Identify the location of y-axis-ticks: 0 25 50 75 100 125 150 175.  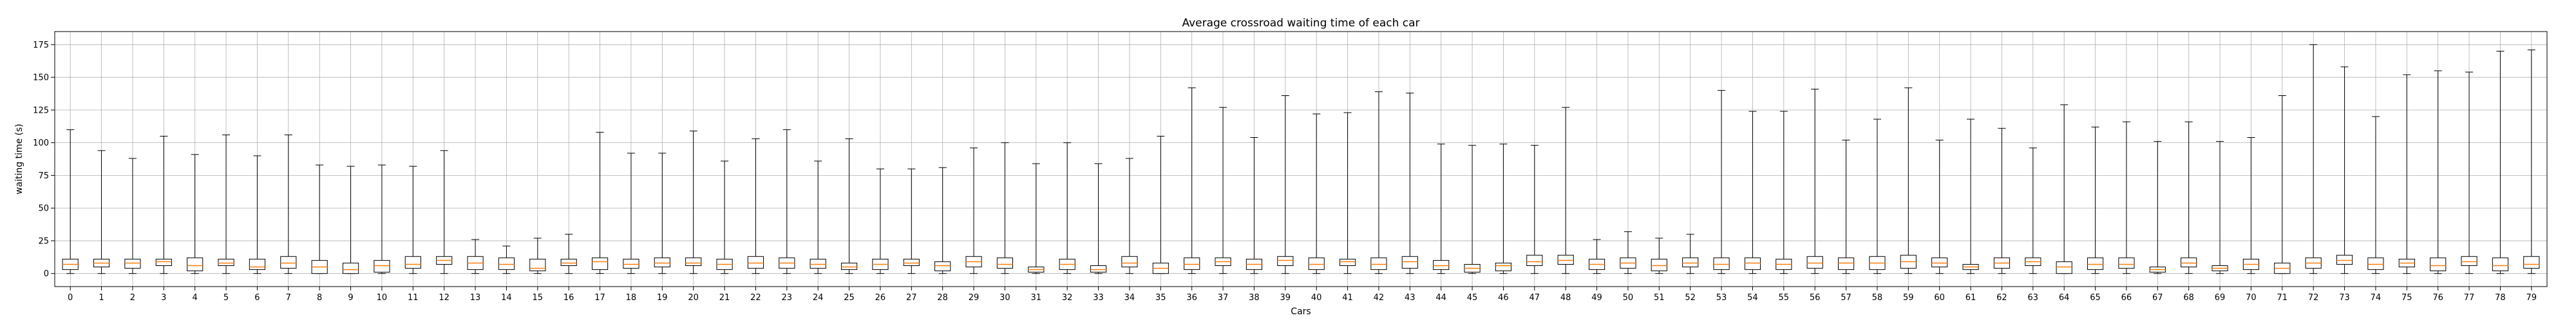
(44, 160).